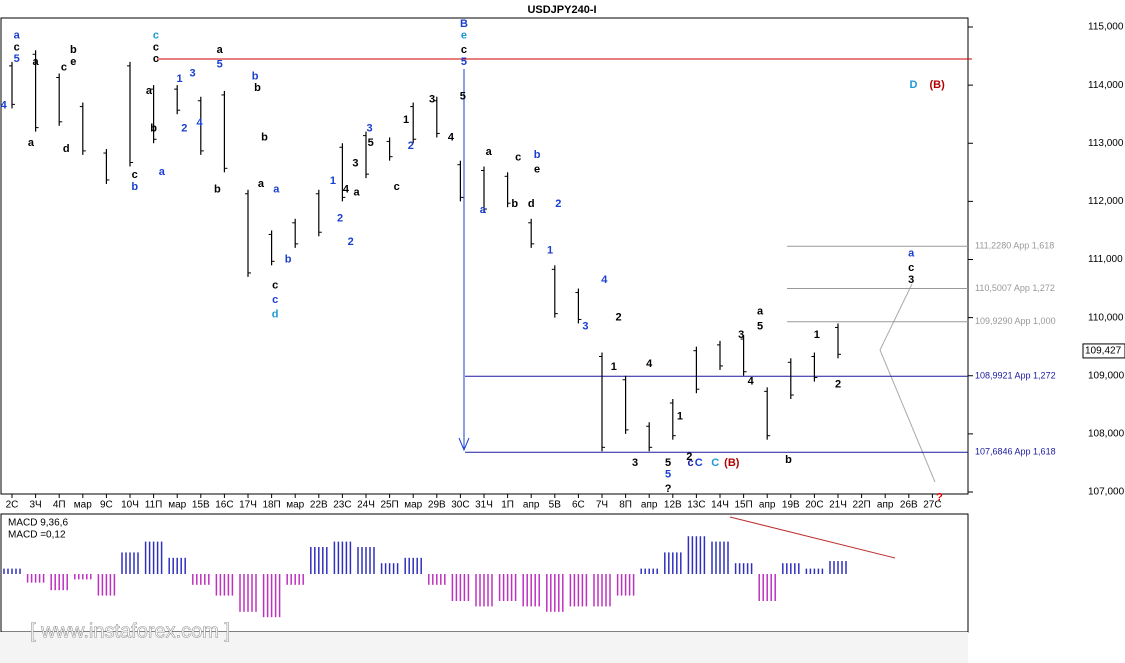 Image resolution: width=1125 pixels, height=663 pixels. I want to click on y-tick-label: 115,000, so click(1106, 27).